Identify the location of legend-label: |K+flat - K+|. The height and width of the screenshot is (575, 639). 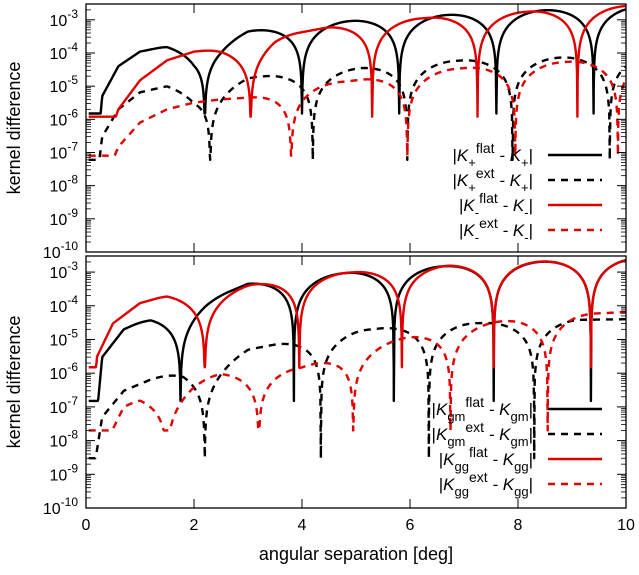
(492, 155).